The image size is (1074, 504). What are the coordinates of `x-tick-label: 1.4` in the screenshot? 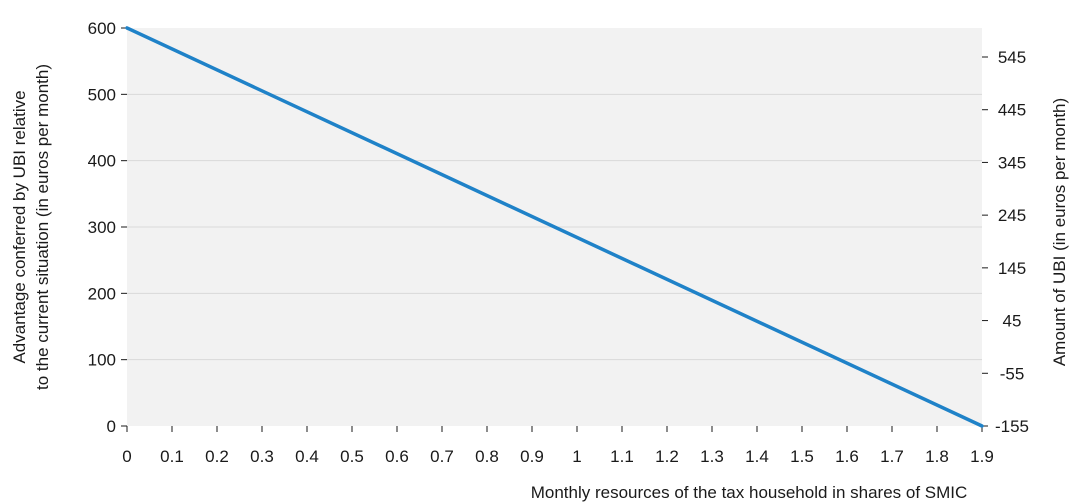 It's located at (757, 456).